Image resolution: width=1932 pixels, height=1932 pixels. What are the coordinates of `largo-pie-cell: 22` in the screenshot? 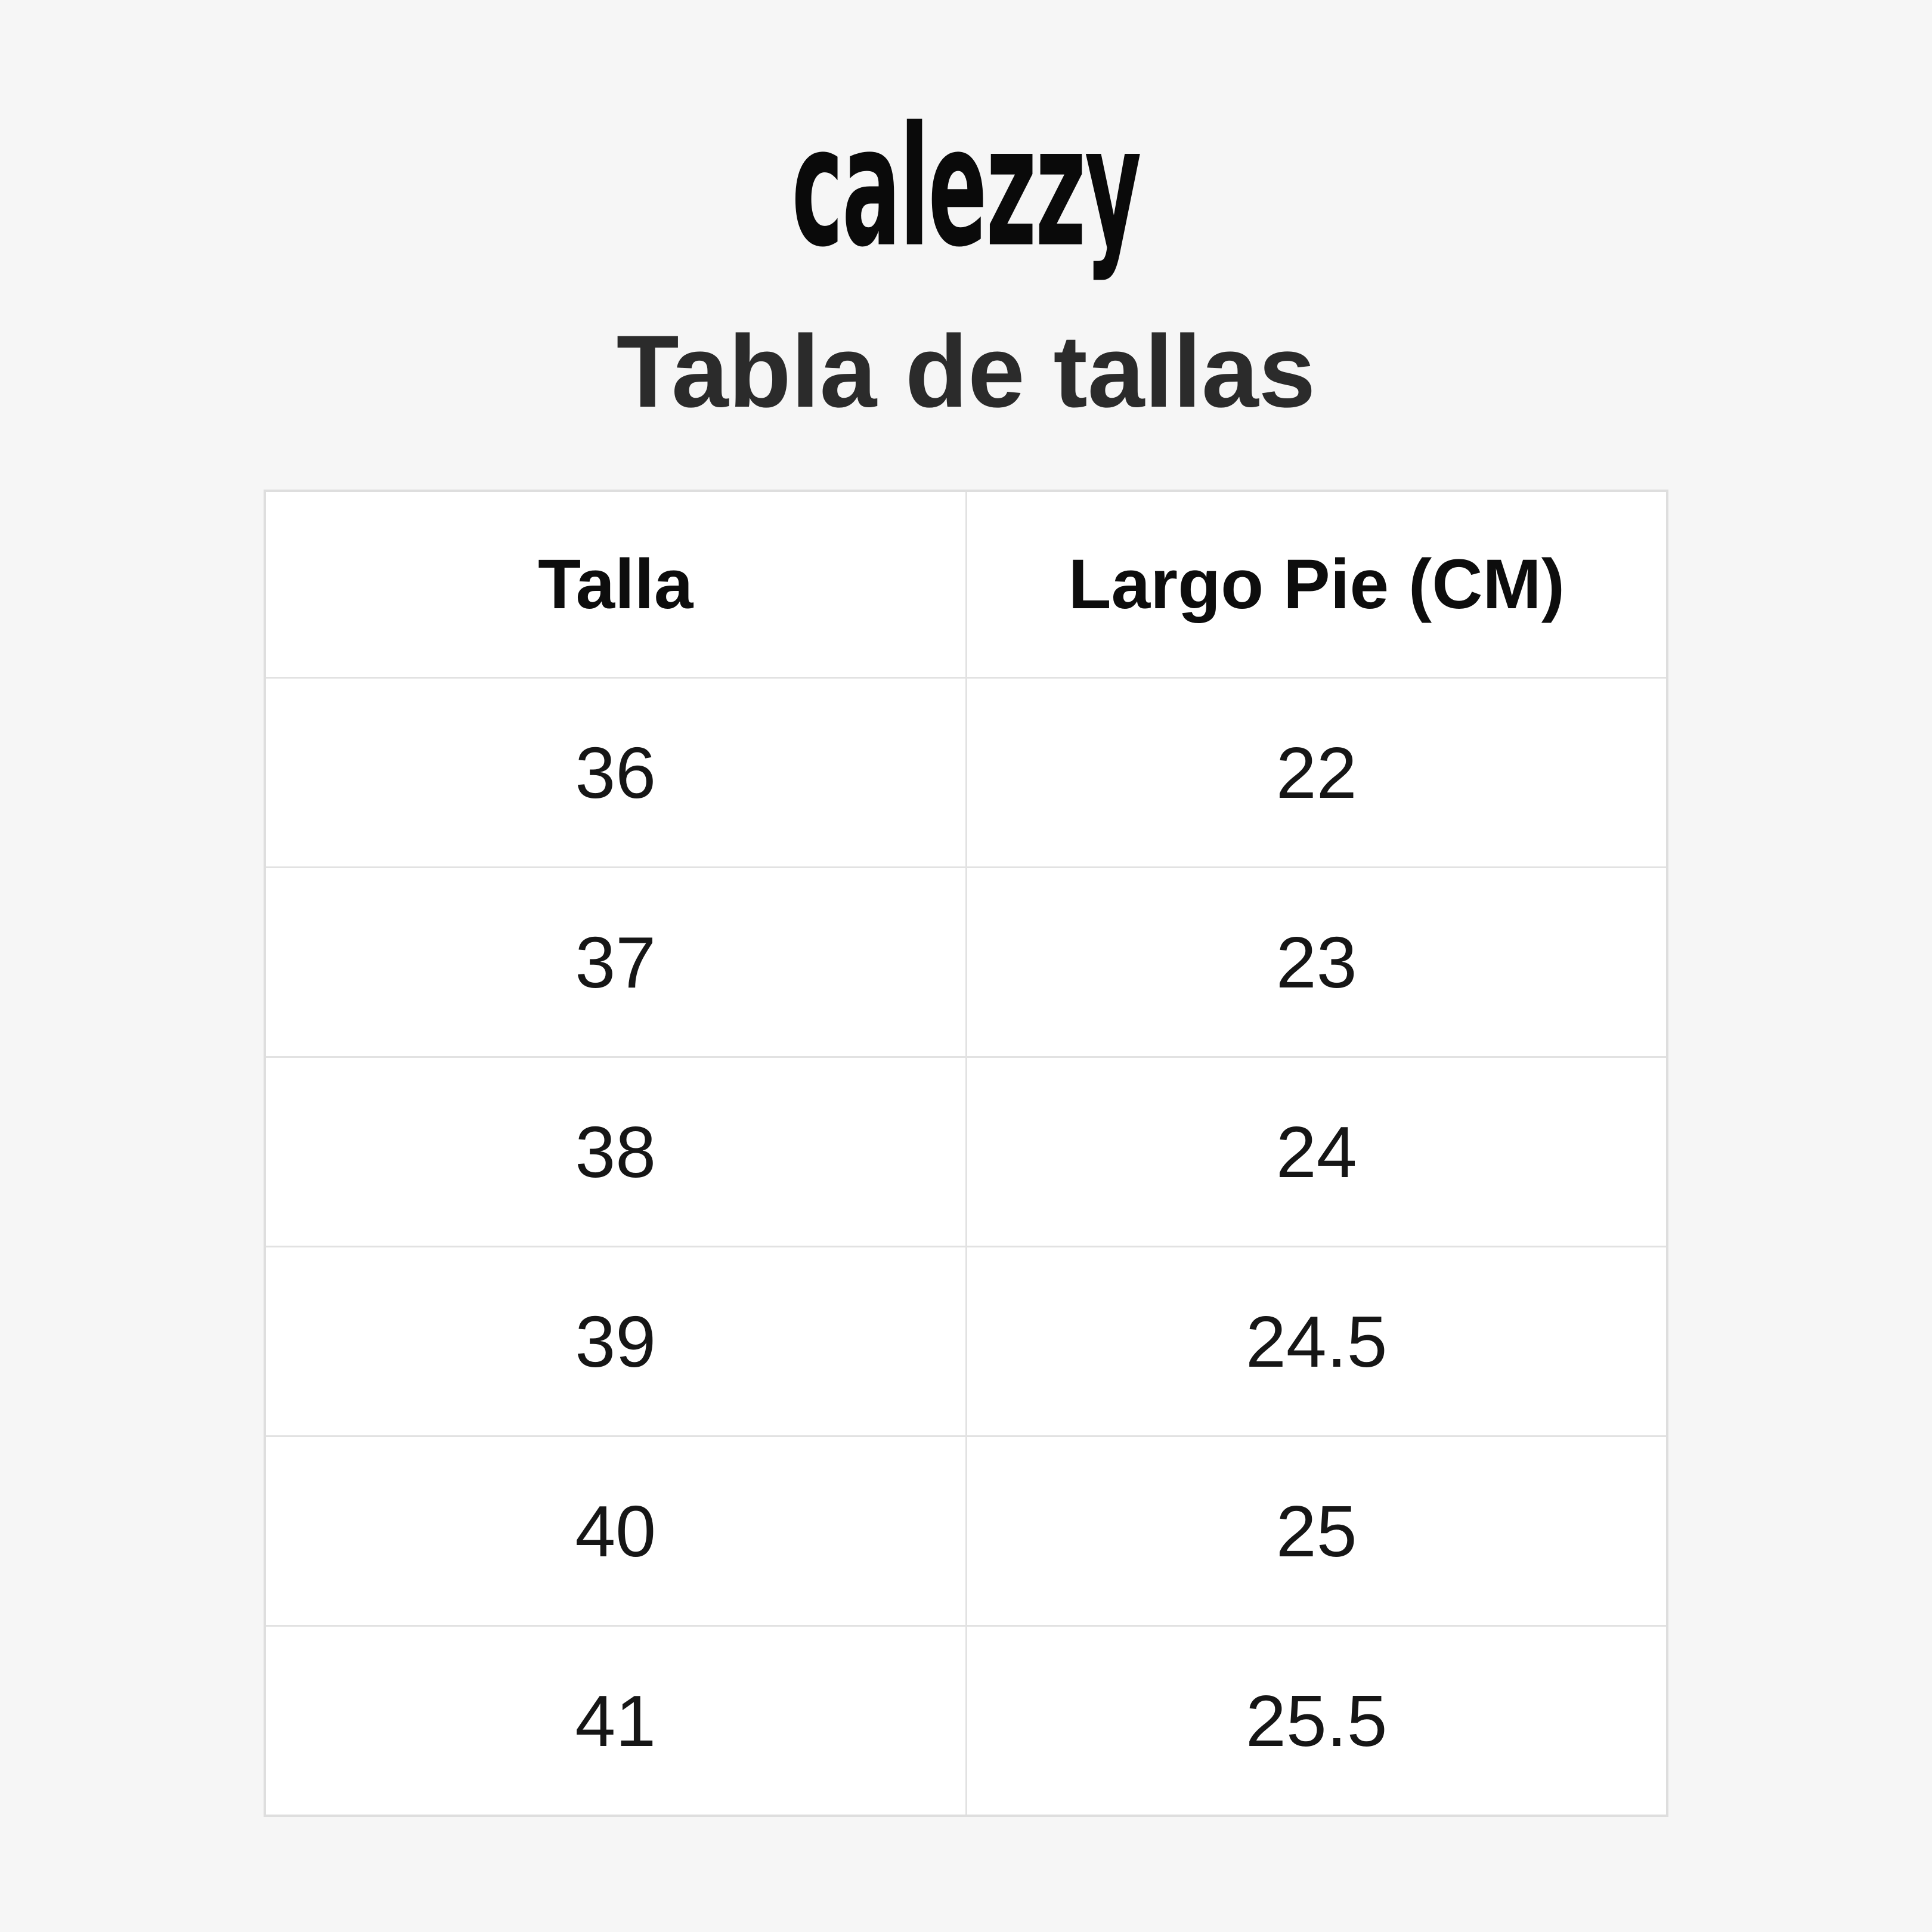 It's located at (1317, 773).